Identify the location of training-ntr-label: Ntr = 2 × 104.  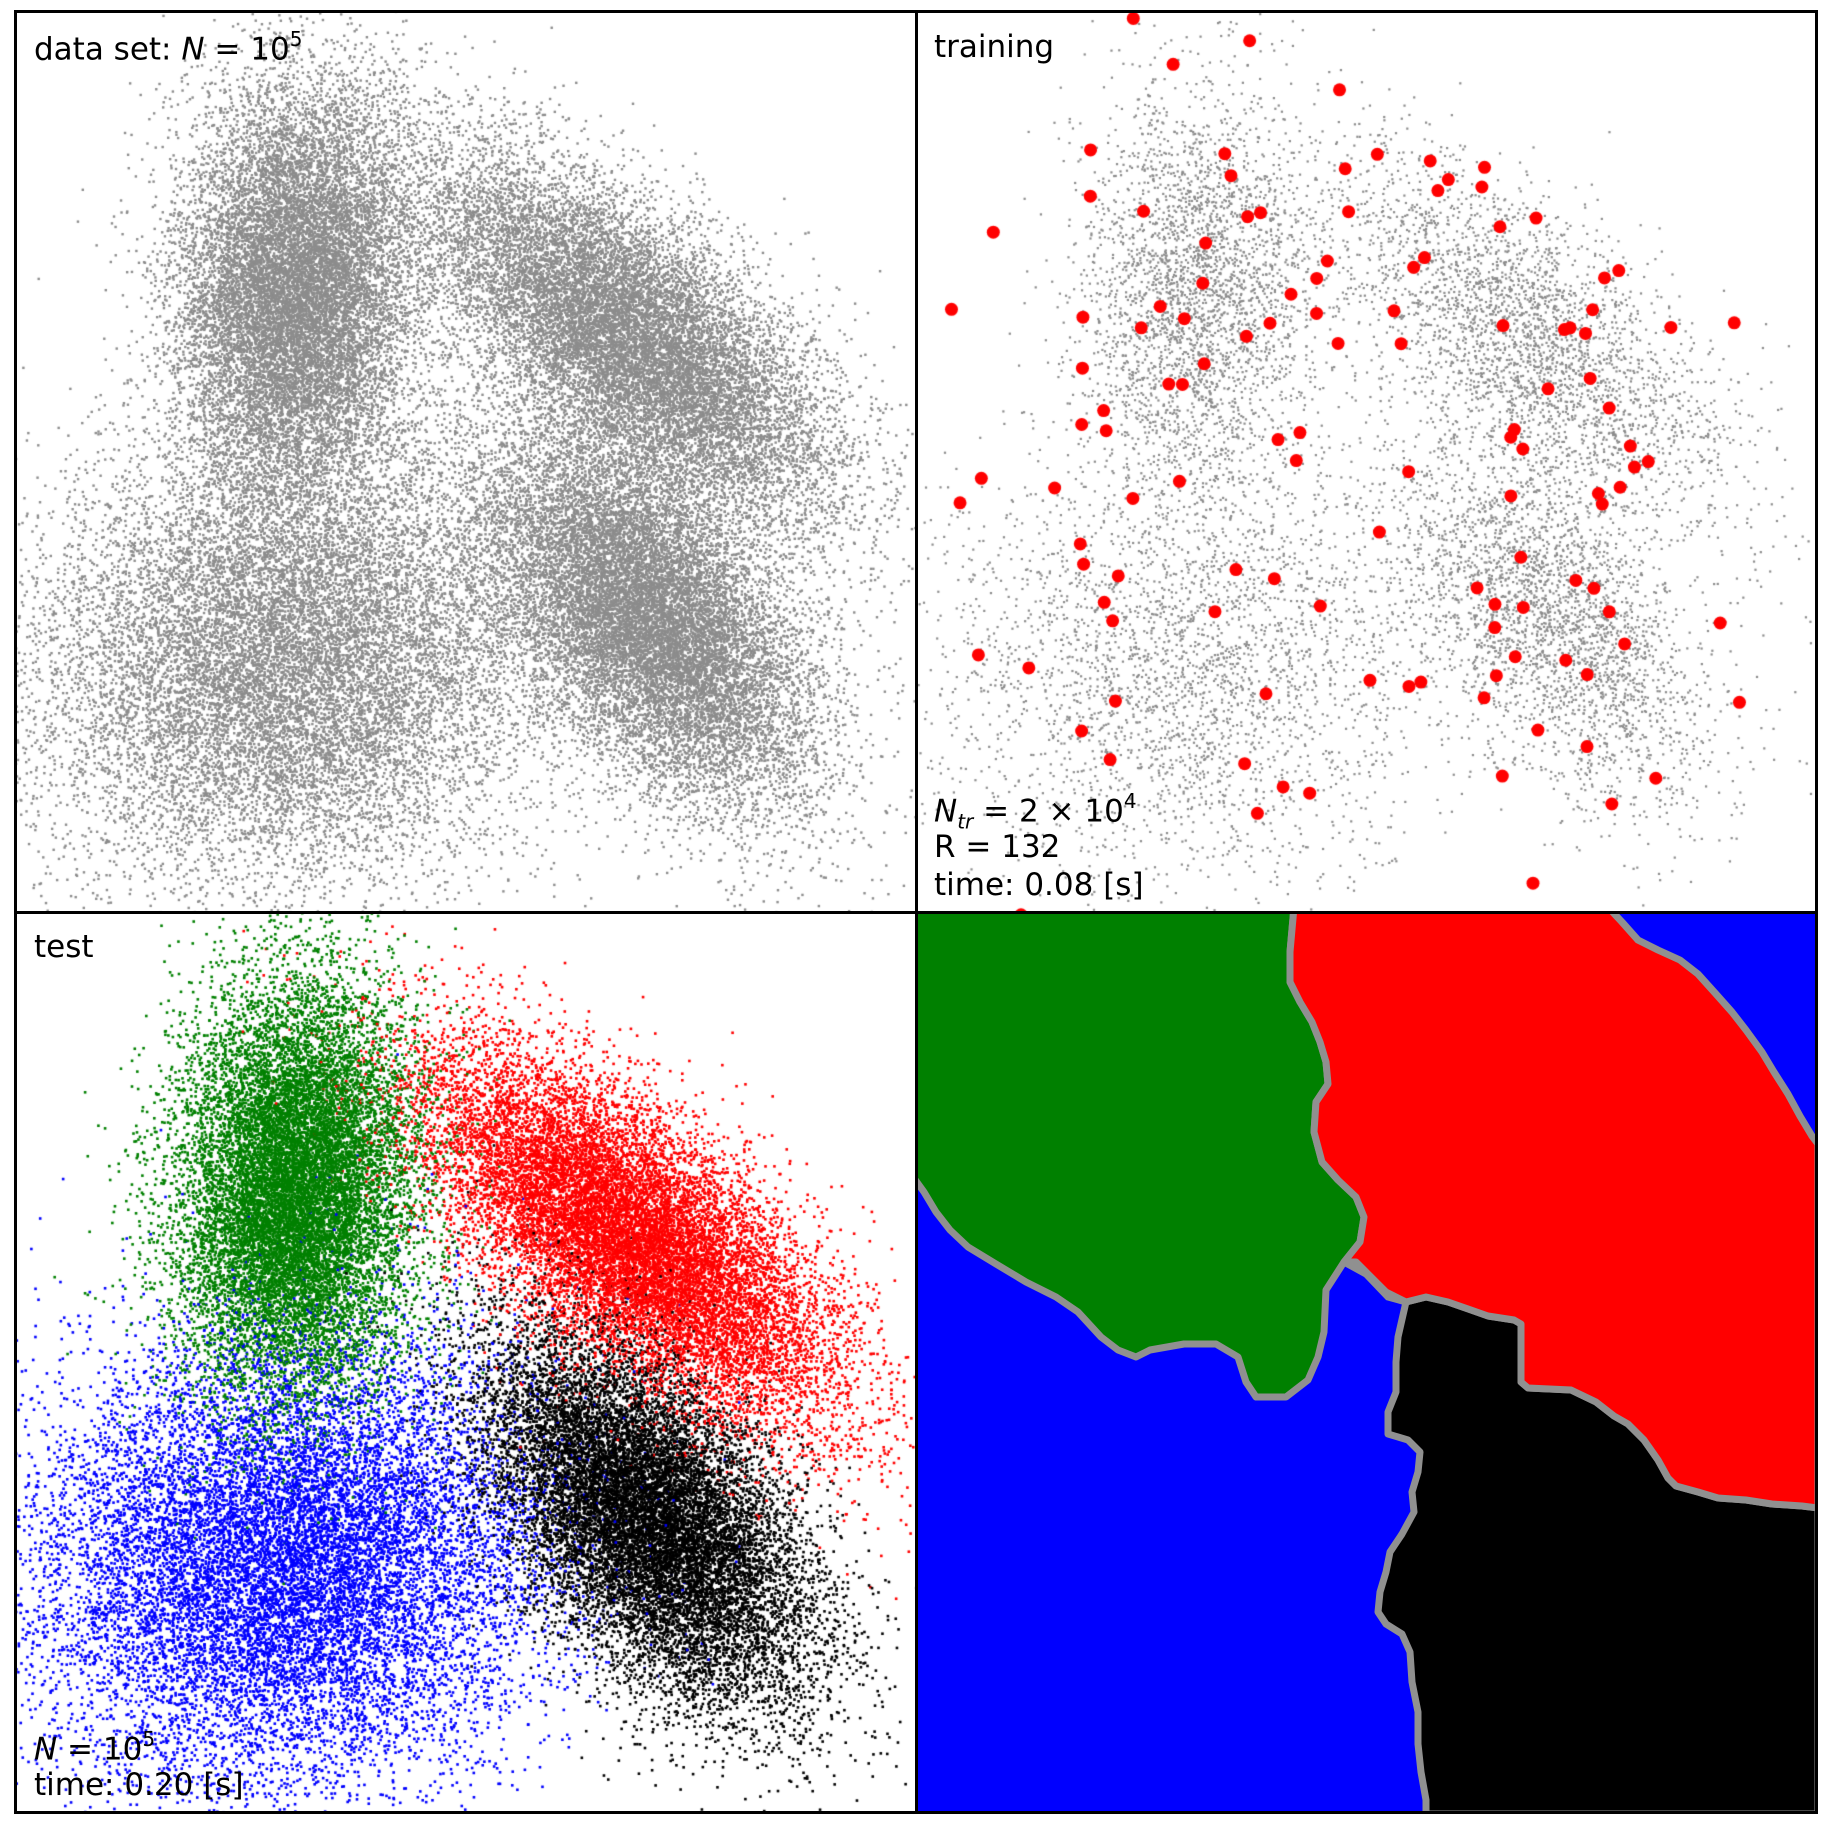
(1035, 811).